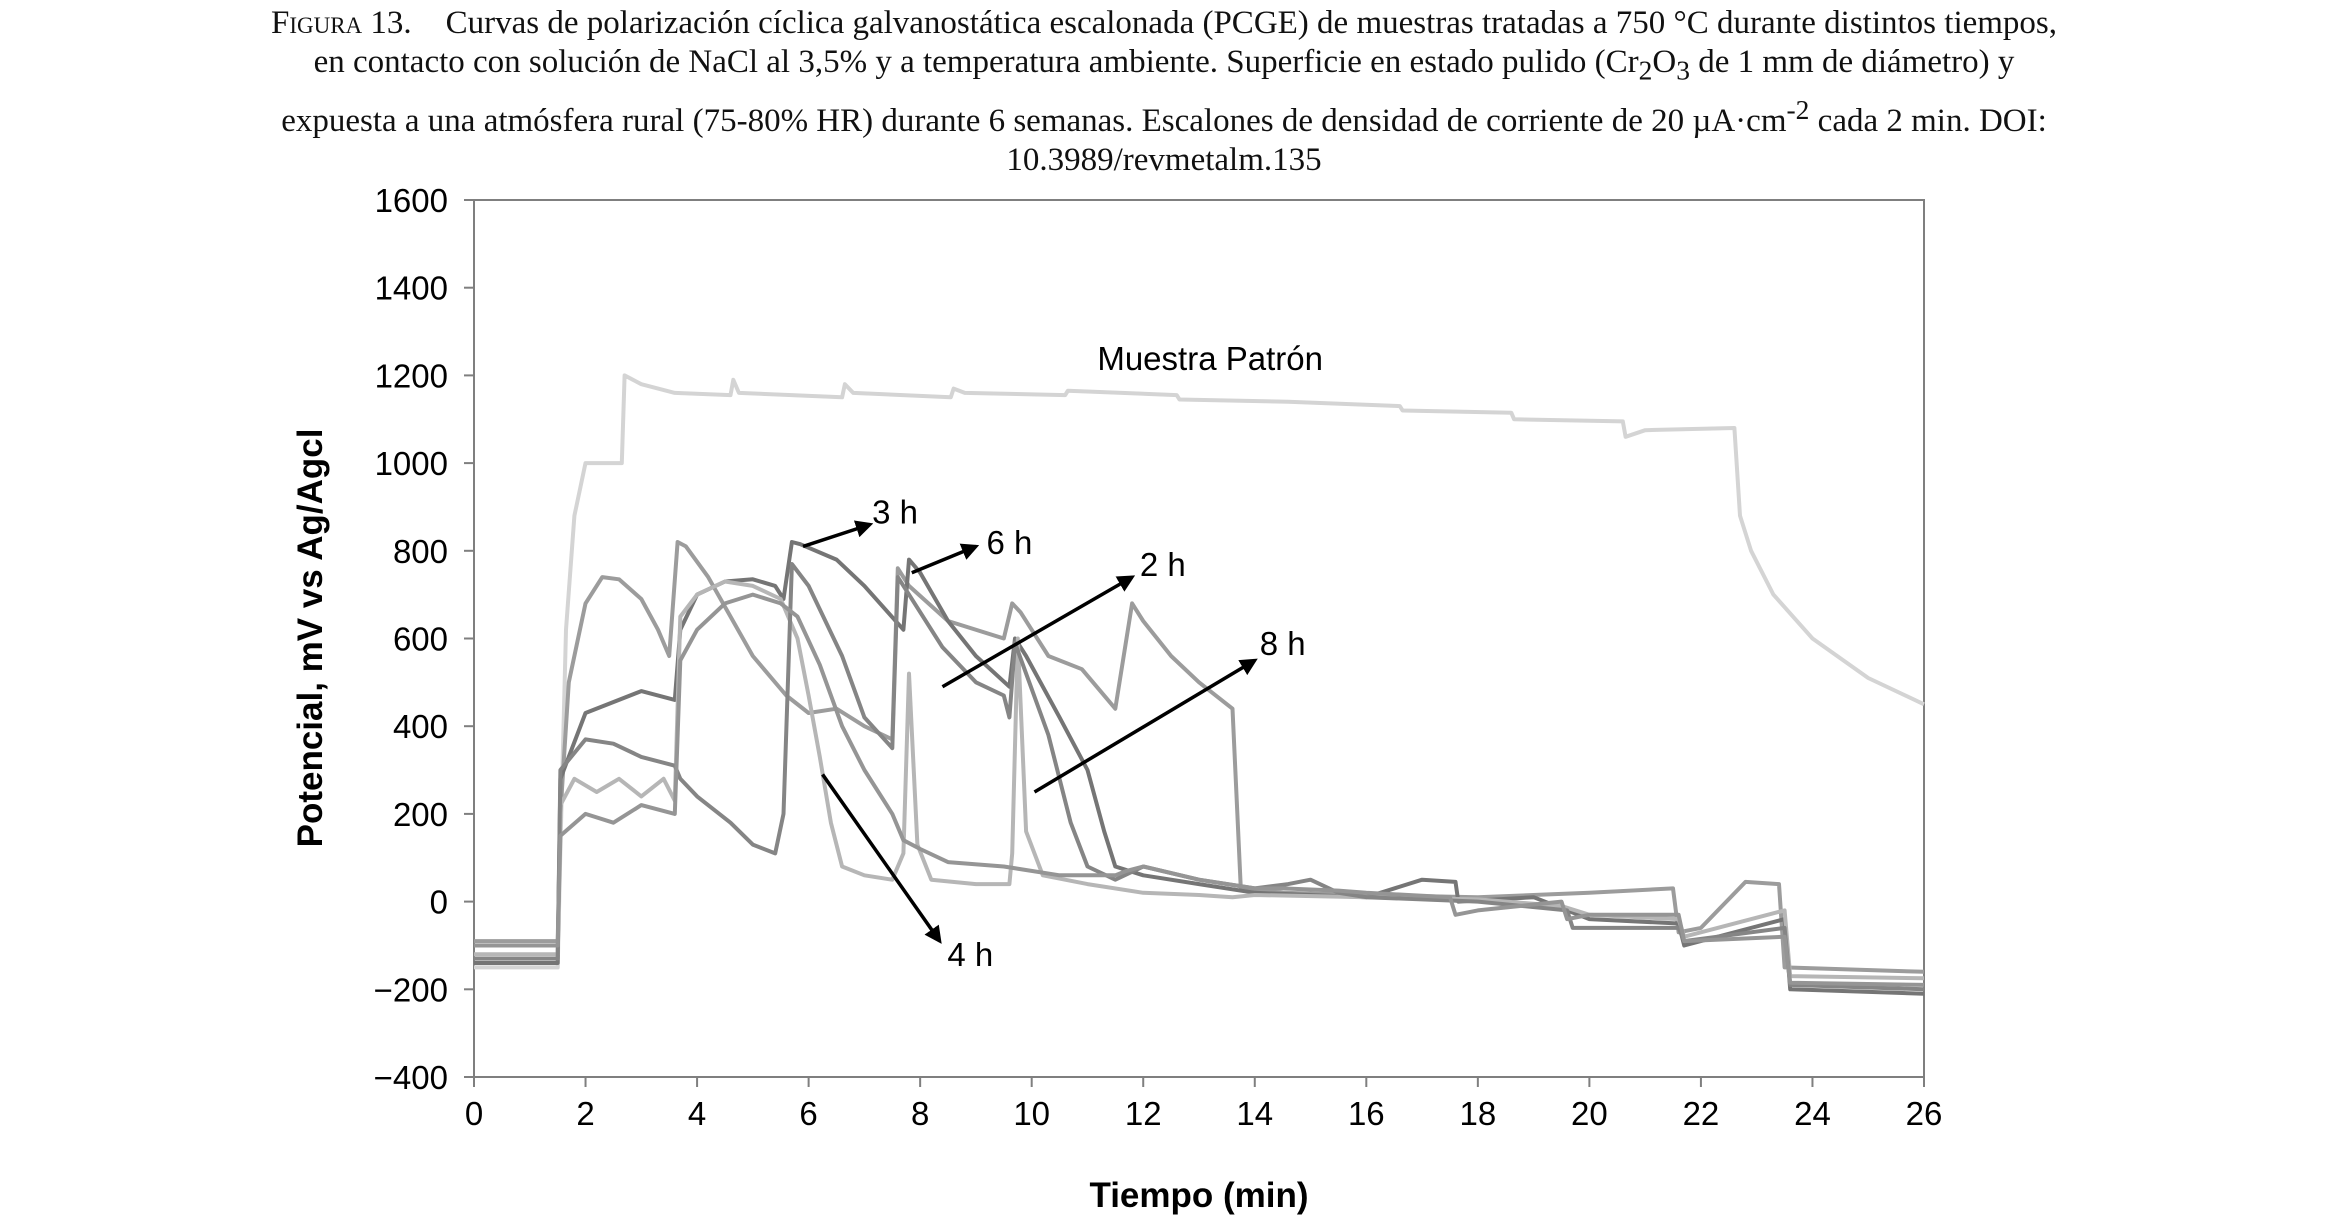  Describe the element at coordinates (310, 638) in the screenshot. I see `y-axis-title: Potencial, mV vs Ag/Agcl` at that location.